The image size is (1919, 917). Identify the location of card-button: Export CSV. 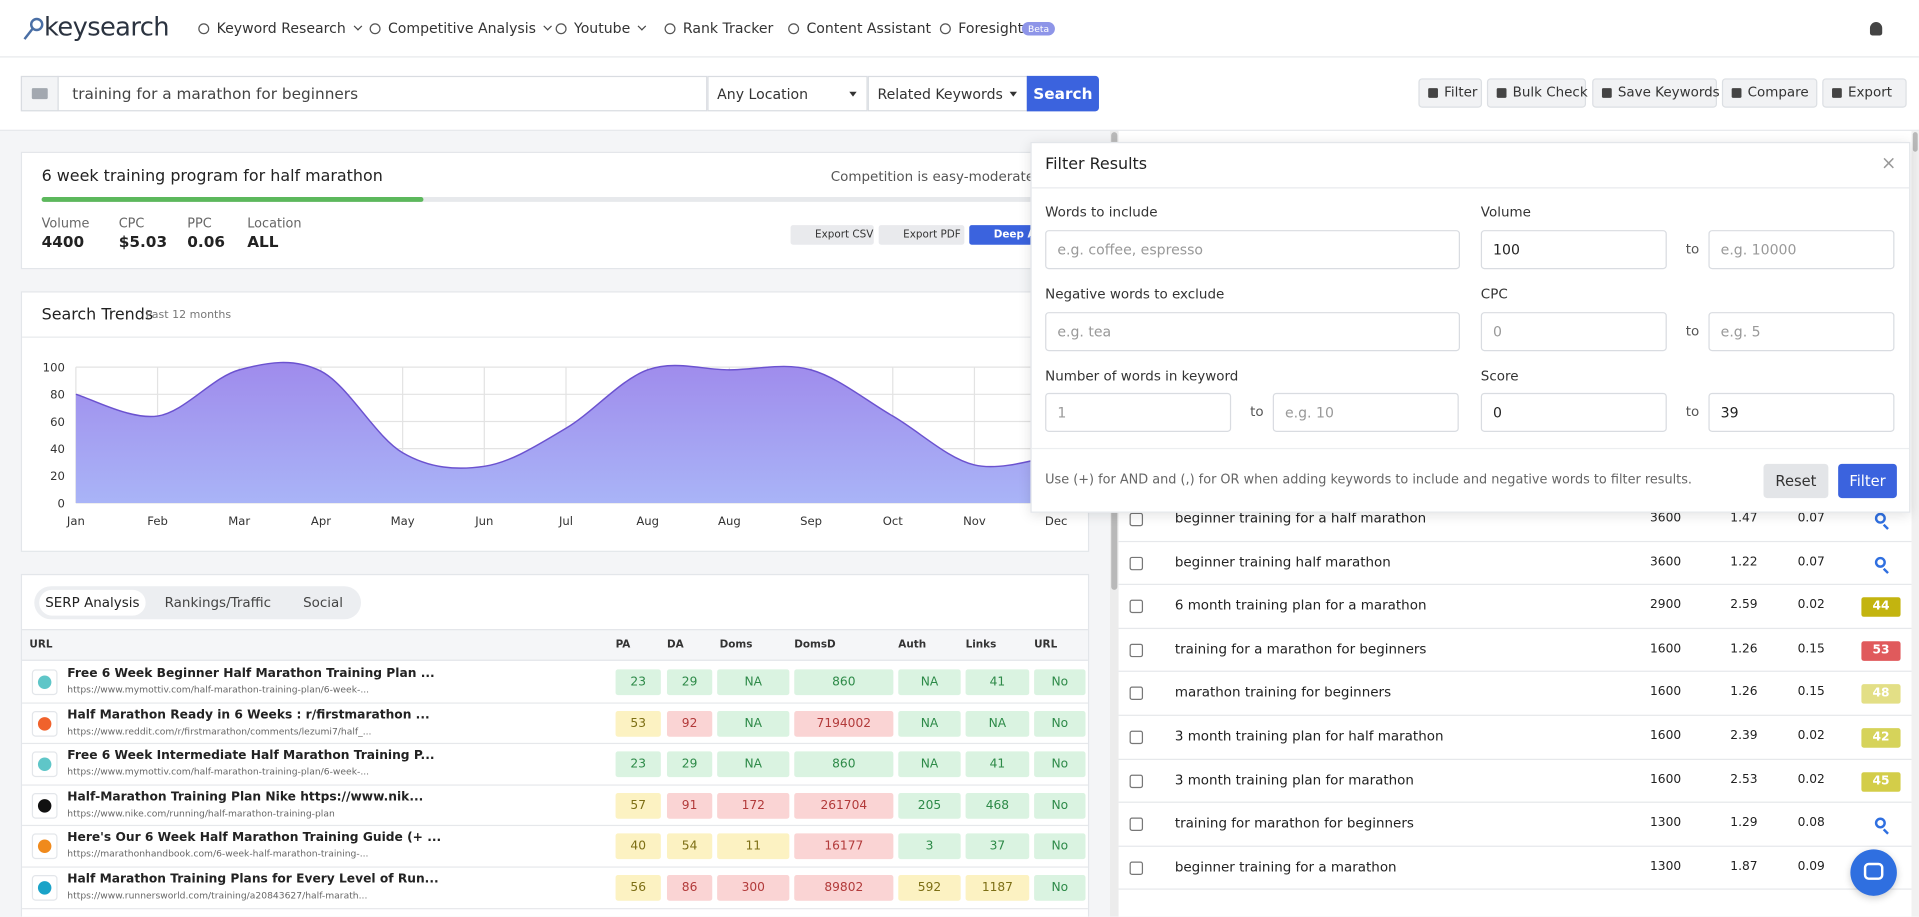
(832, 235).